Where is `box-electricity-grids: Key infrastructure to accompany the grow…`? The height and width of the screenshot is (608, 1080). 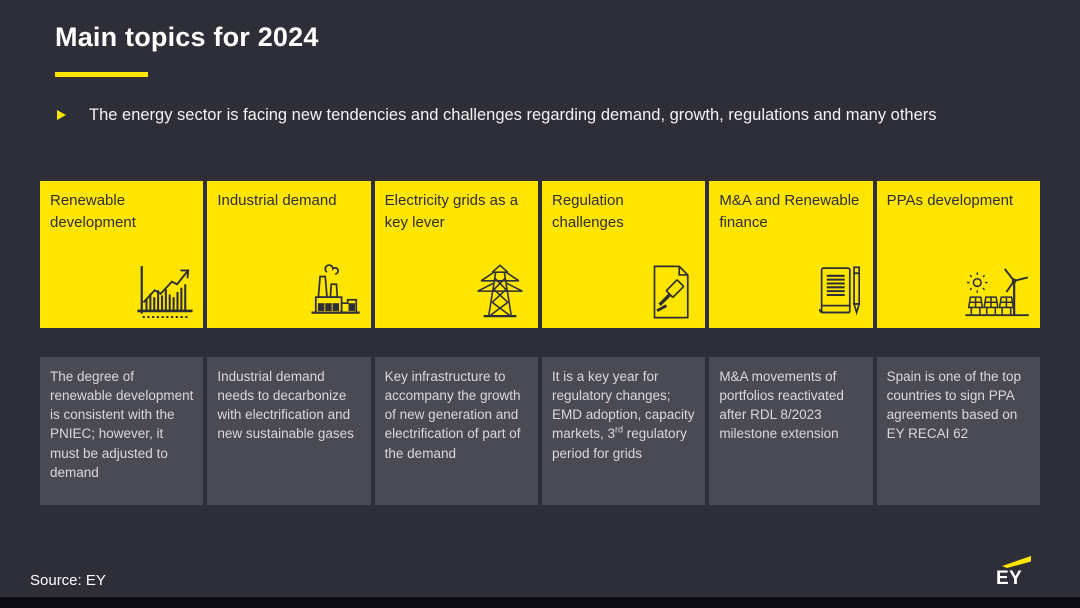
box-electricity-grids: Key infrastructure to accompany the grow… is located at coordinates (456, 431).